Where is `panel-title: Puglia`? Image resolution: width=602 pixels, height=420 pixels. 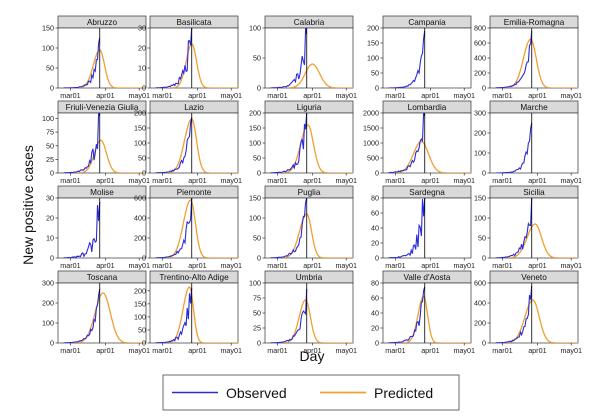 panel-title: Puglia is located at coordinates (309, 192).